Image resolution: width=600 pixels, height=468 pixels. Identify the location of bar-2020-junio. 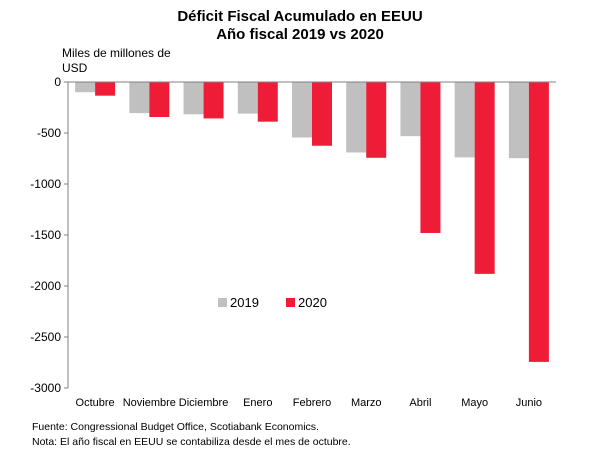
(538, 222).